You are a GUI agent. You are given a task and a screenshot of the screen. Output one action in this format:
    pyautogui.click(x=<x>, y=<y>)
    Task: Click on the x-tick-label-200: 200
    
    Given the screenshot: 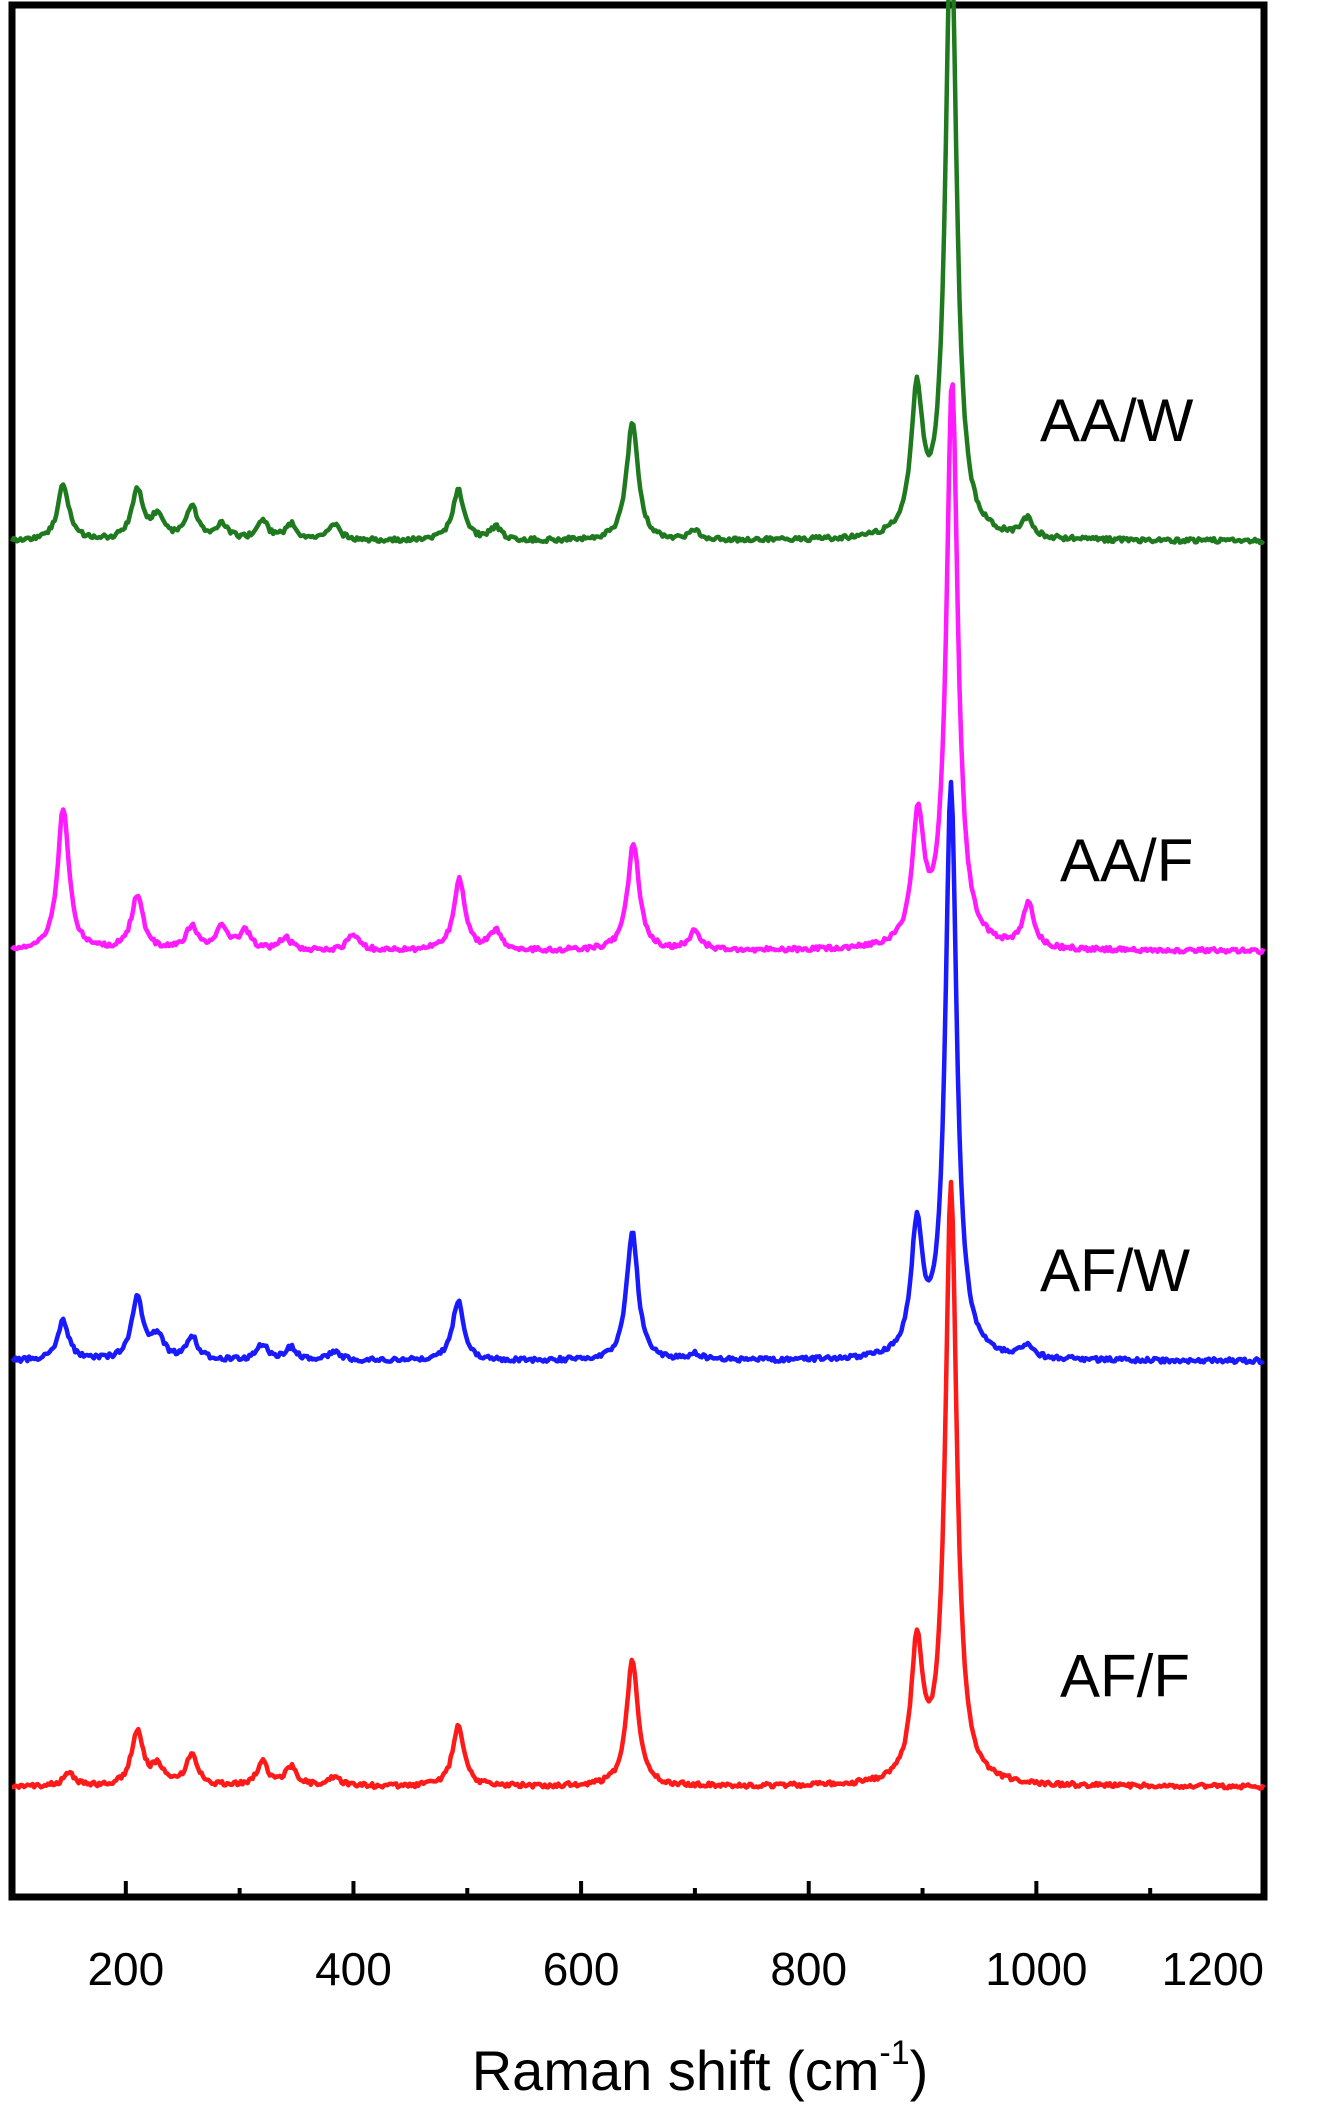 What is the action you would take?
    pyautogui.click(x=125, y=1969)
    